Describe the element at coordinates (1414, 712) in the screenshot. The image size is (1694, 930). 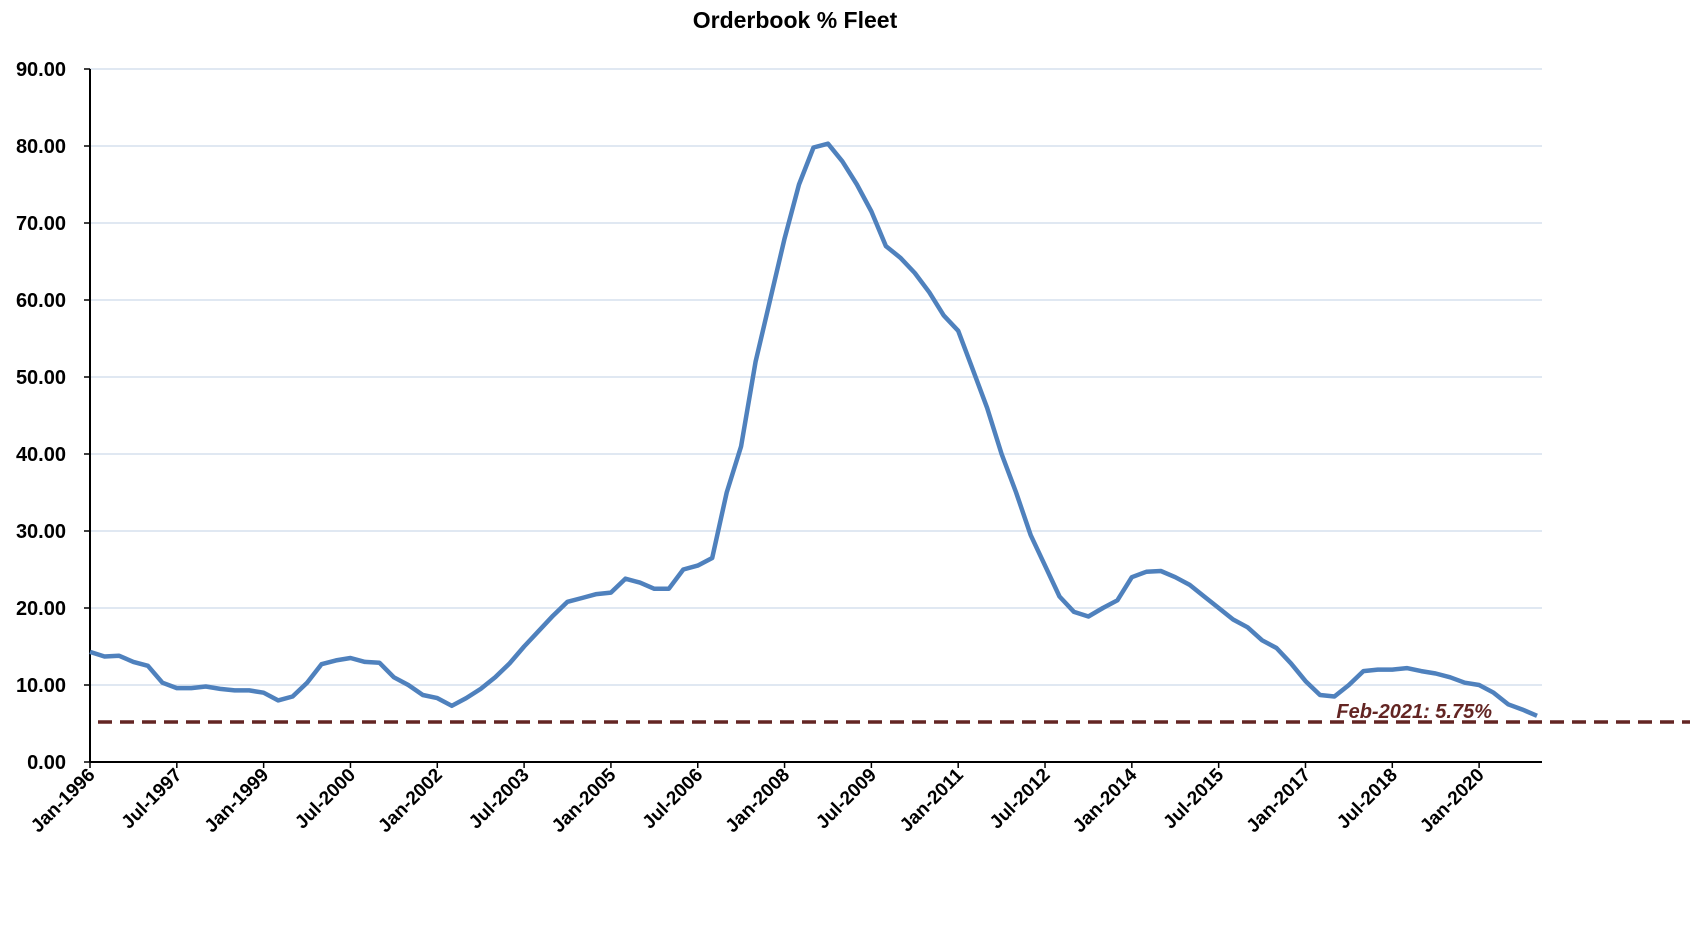
I see `annotation: Feb-2021: 5.75%` at that location.